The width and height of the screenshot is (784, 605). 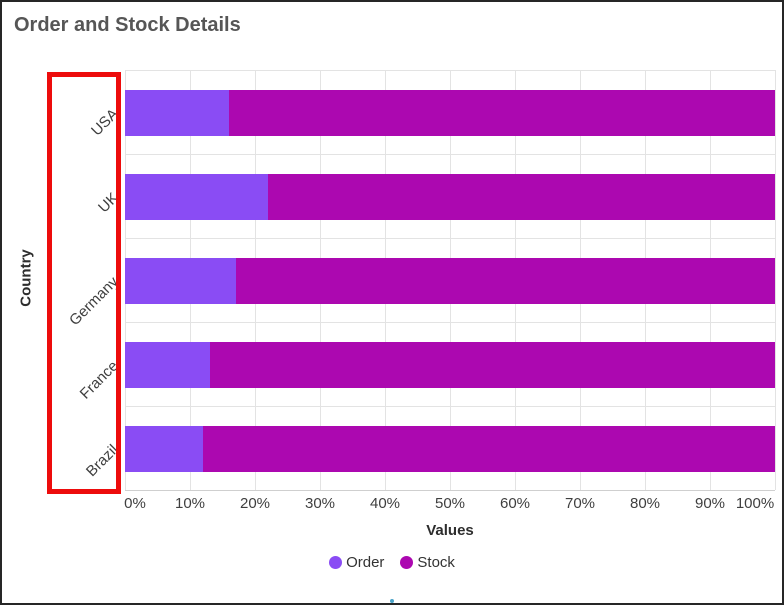 What do you see at coordinates (502, 113) in the screenshot?
I see `bar-segment-stock-usa` at bounding box center [502, 113].